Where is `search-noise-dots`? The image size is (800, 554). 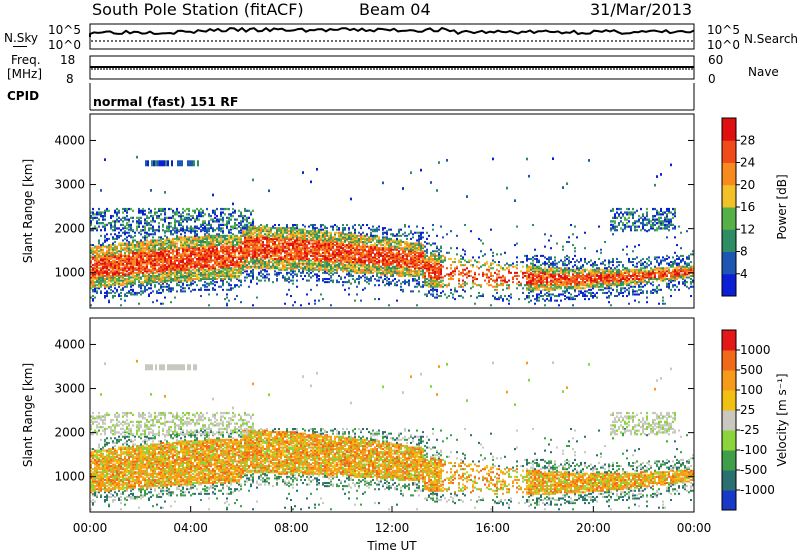 search-noise-dots is located at coordinates (392, 41).